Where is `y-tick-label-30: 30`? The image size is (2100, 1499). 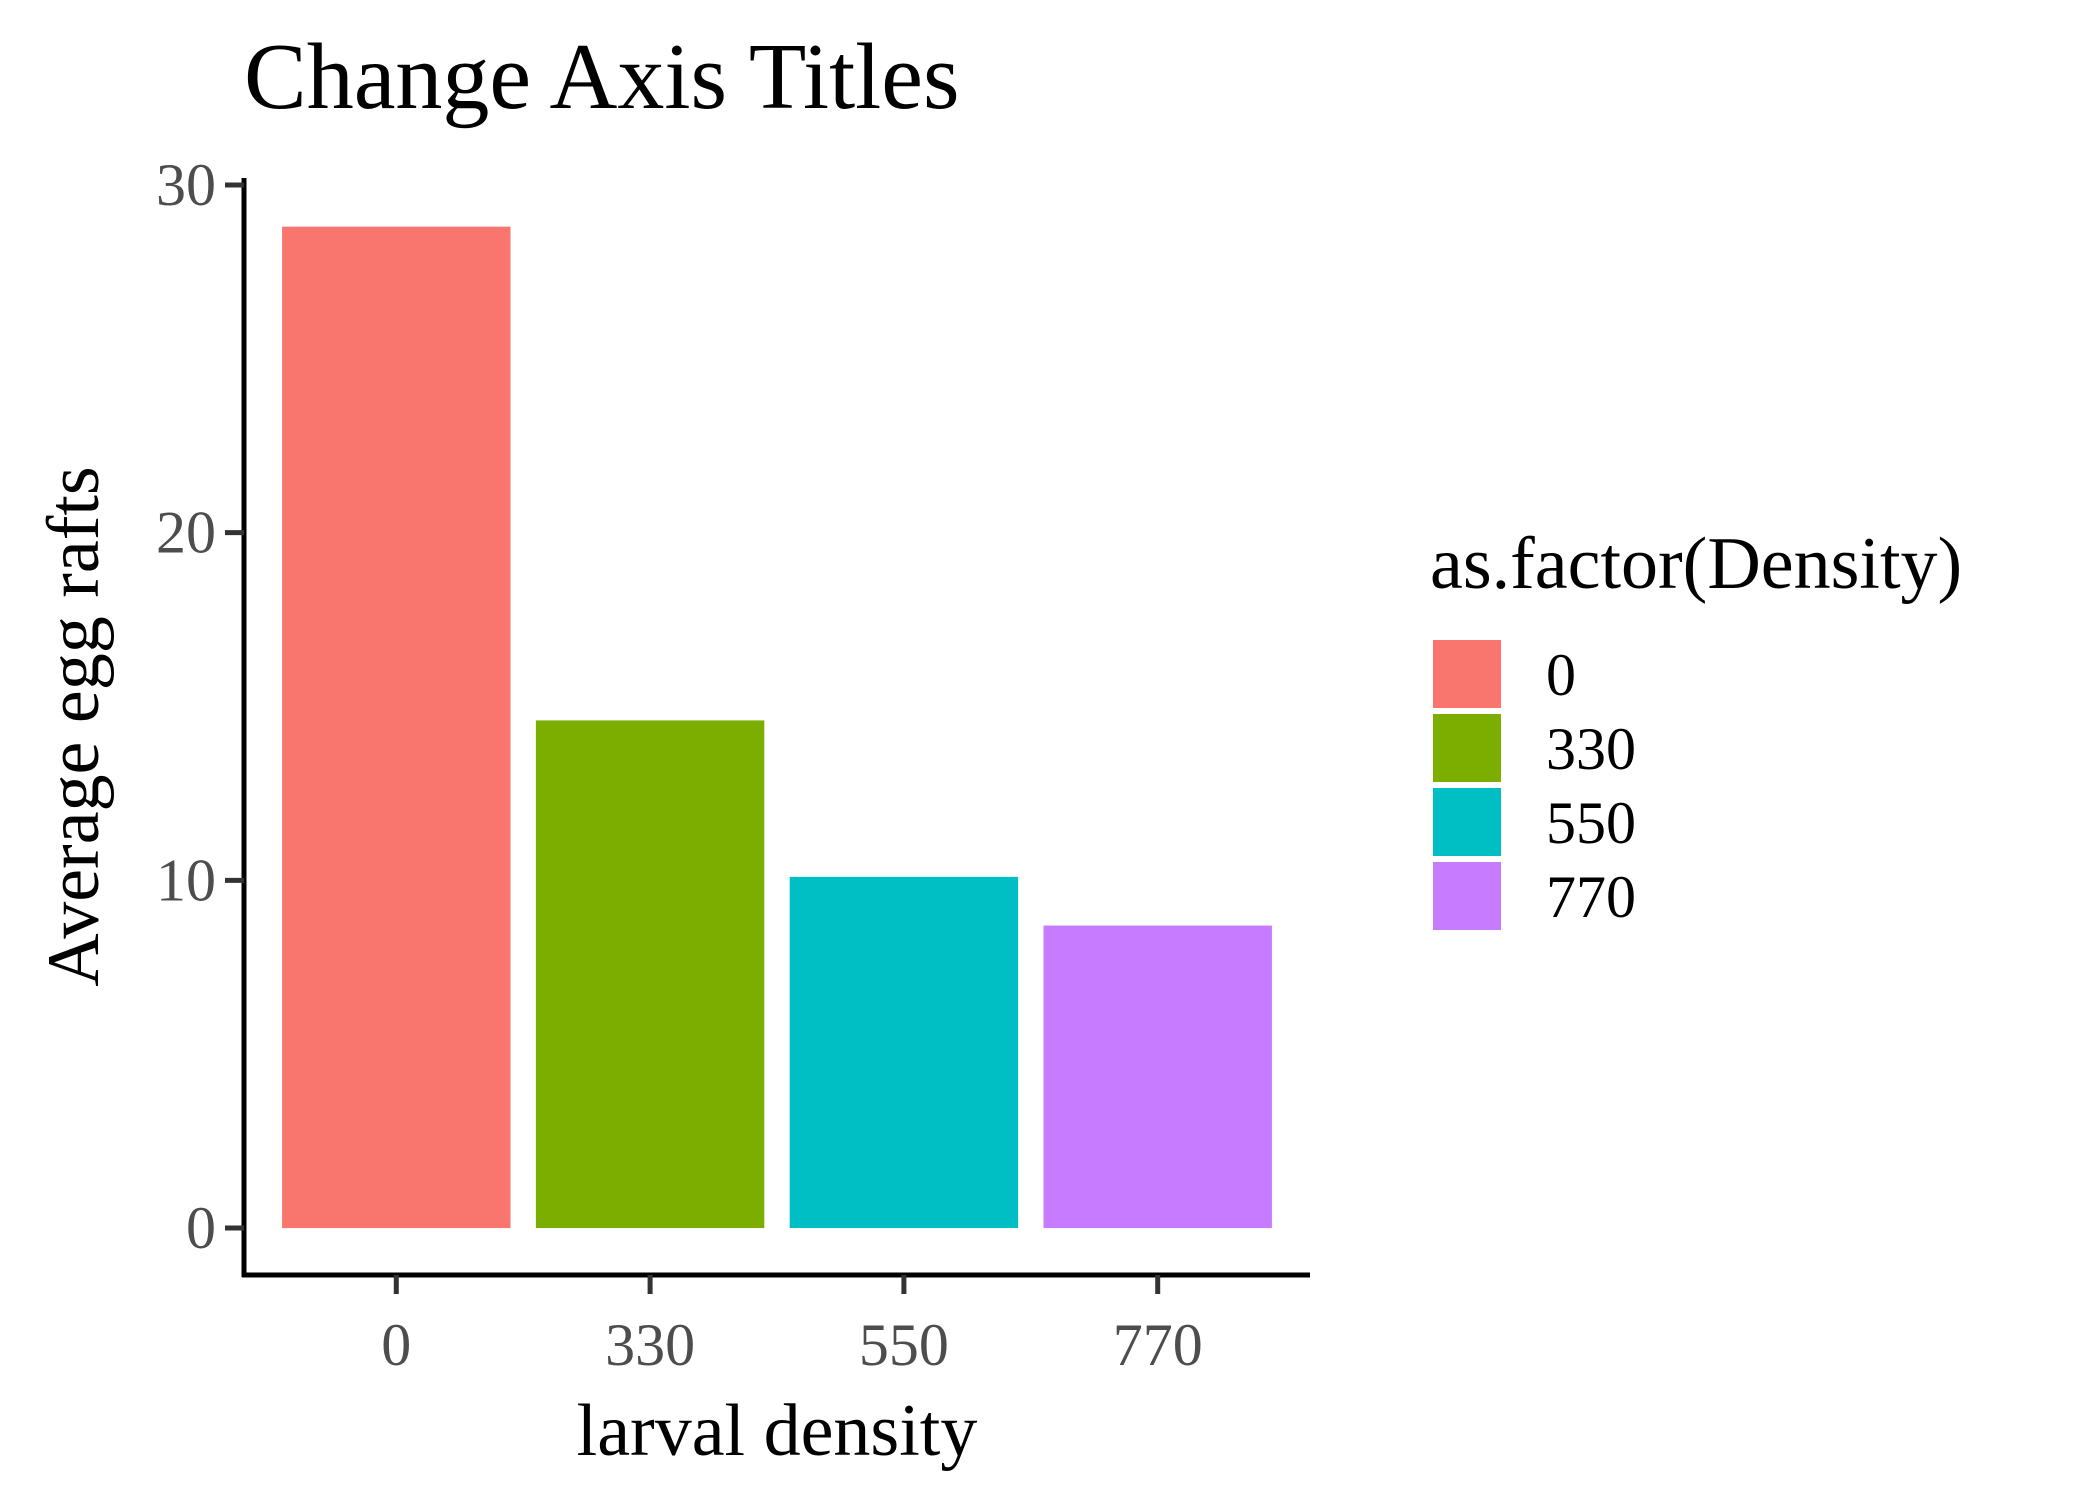
y-tick-label-30: 30 is located at coordinates (186, 185).